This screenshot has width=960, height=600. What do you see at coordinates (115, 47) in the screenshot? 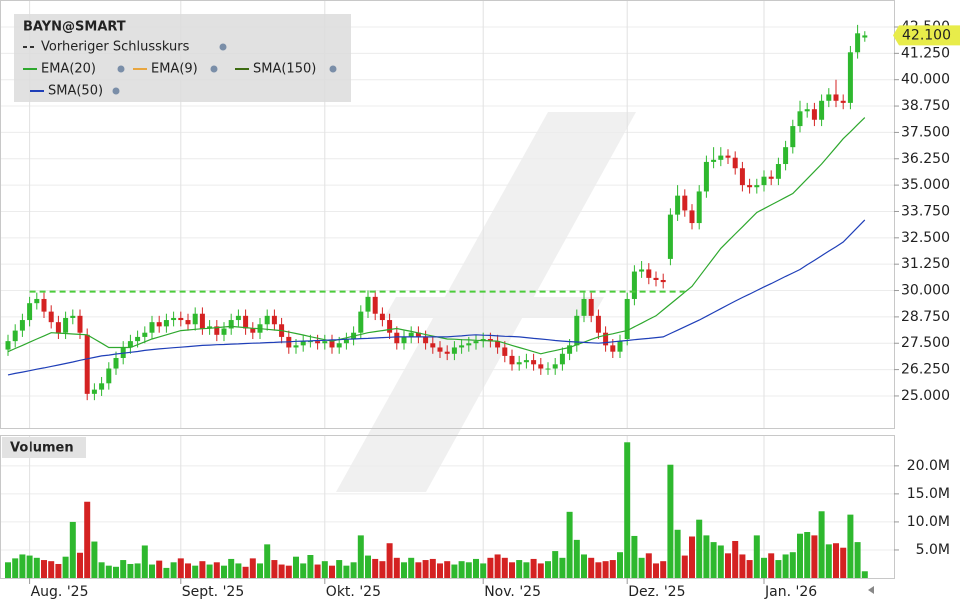
I see `legend-label: Vorheriger Schlusskurs` at bounding box center [115, 47].